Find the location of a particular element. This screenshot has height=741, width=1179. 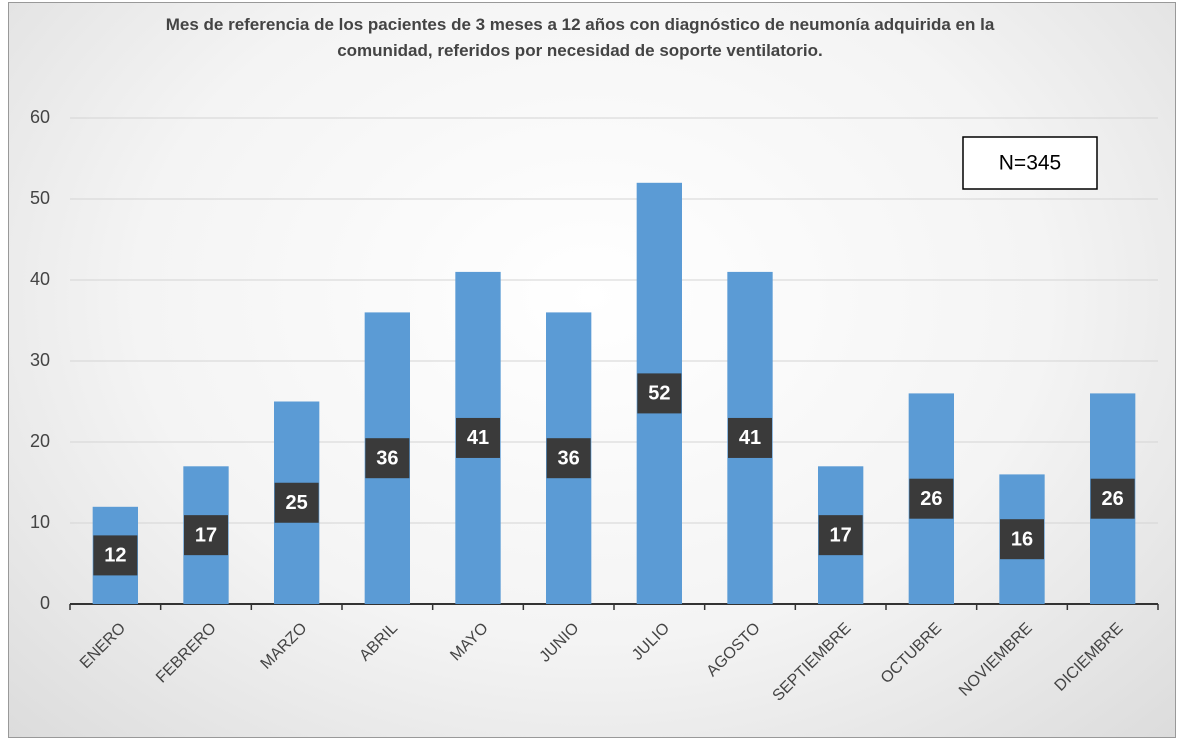

x-tick-label: MARZO is located at coordinates (284, 646).